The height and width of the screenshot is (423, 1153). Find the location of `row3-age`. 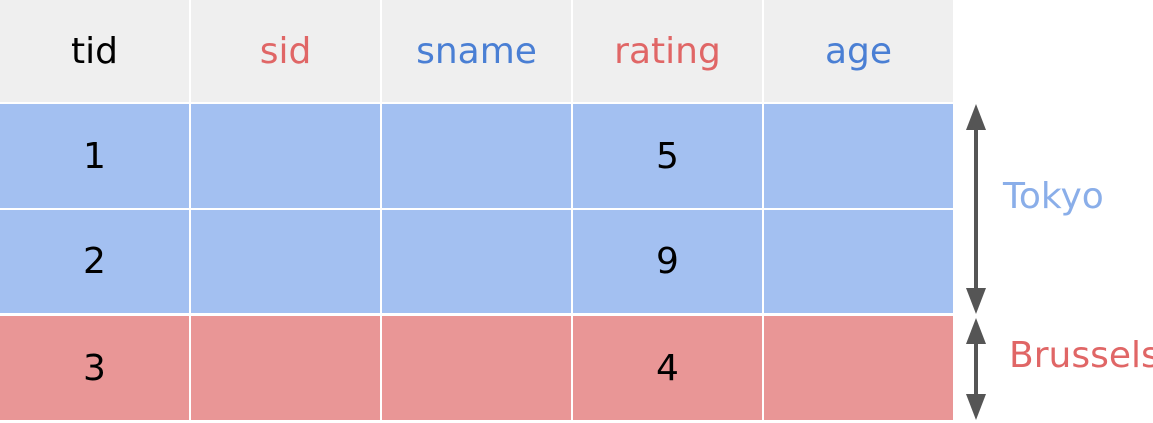

row3-age is located at coordinates (858, 368).